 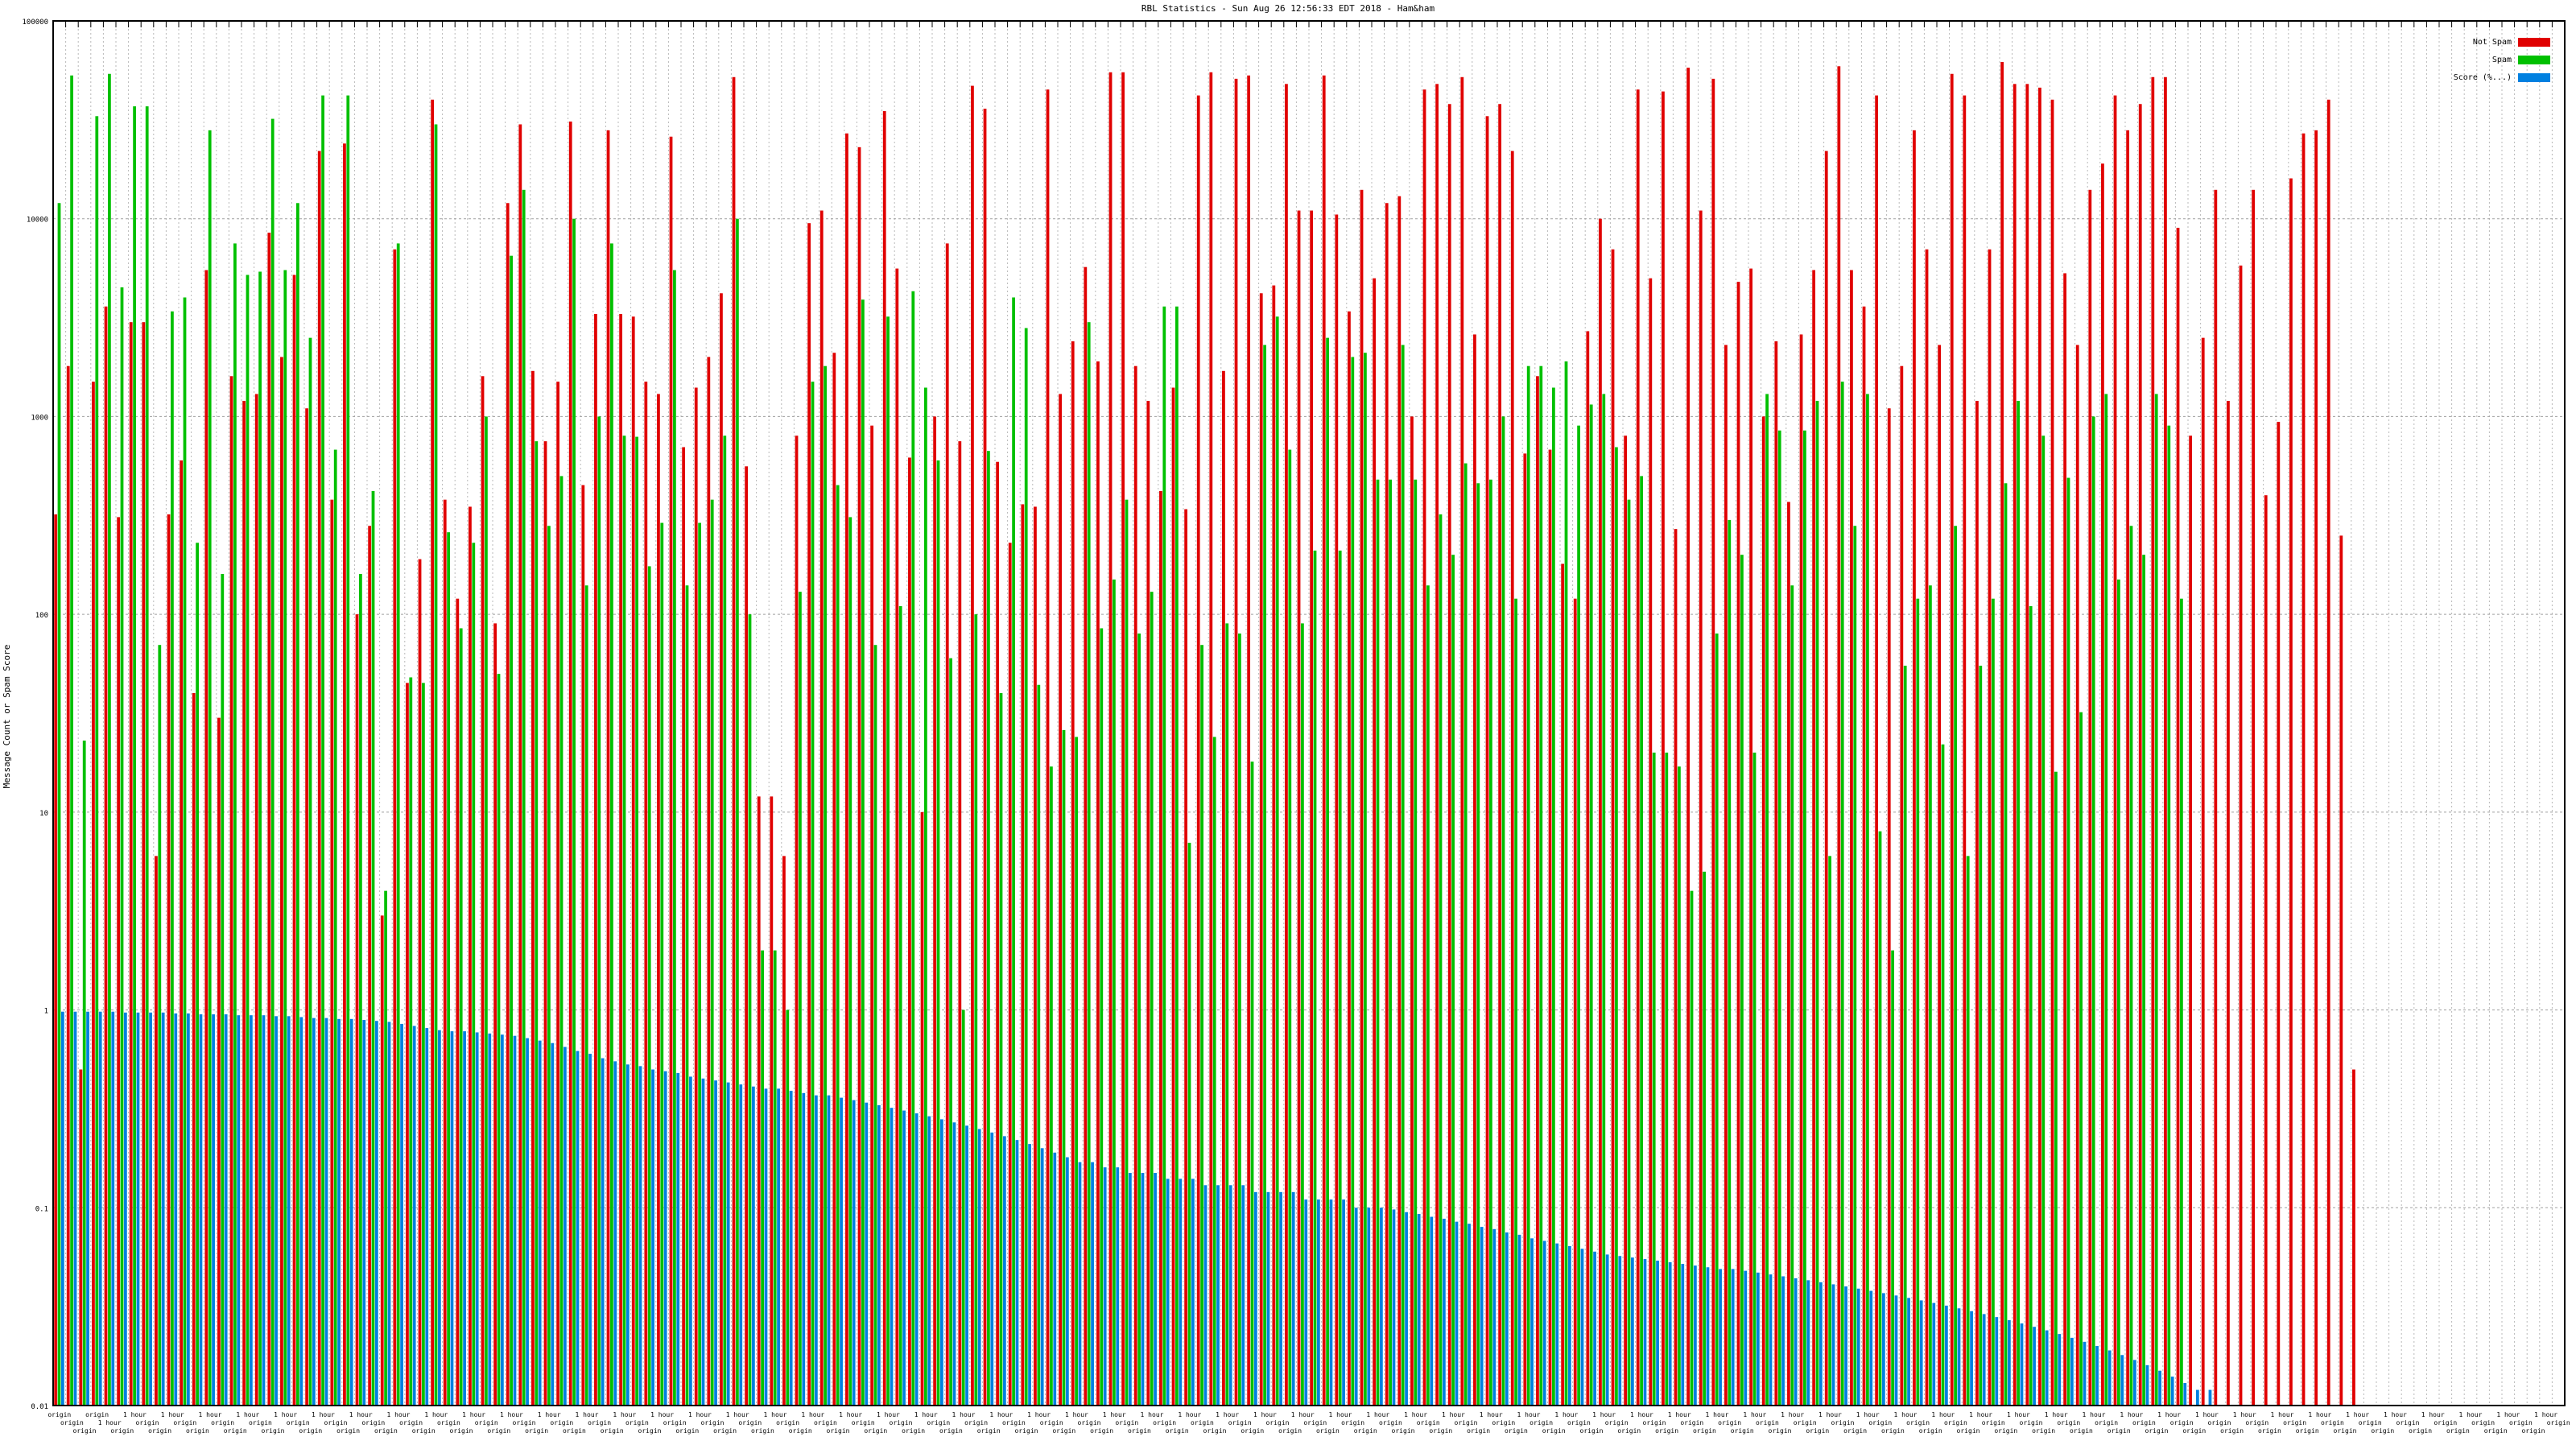 What do you see at coordinates (39, 418) in the screenshot?
I see `y-tick-label: 1000` at bounding box center [39, 418].